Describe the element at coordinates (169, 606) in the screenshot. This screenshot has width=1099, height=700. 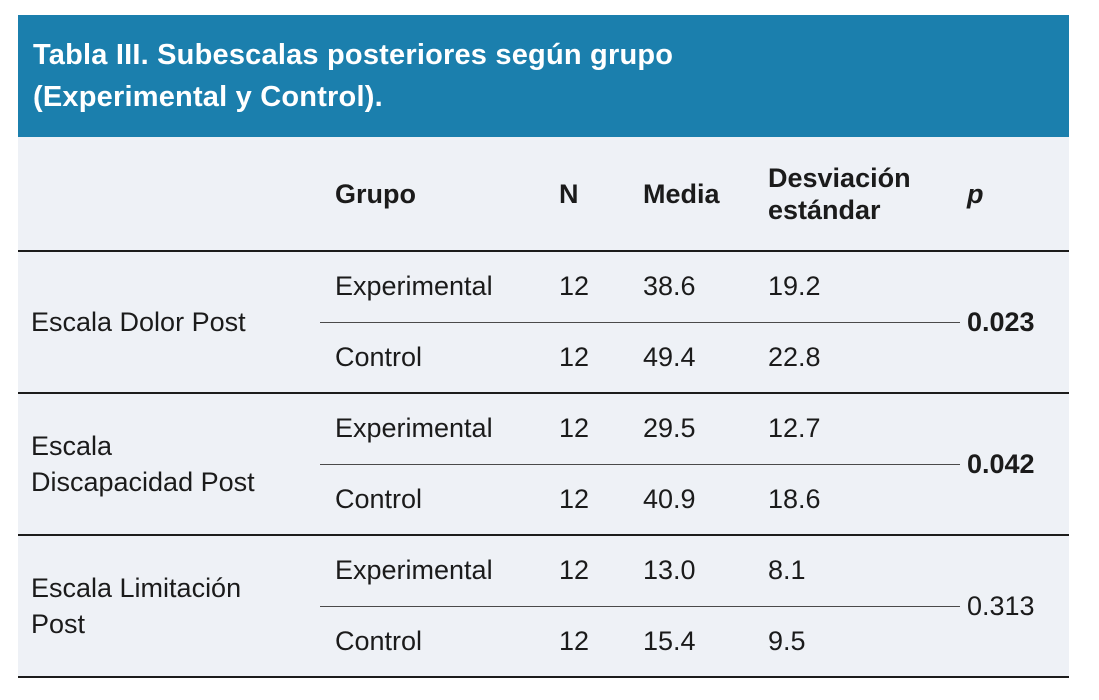
I see `row-group-label: Escala Limitación Post` at that location.